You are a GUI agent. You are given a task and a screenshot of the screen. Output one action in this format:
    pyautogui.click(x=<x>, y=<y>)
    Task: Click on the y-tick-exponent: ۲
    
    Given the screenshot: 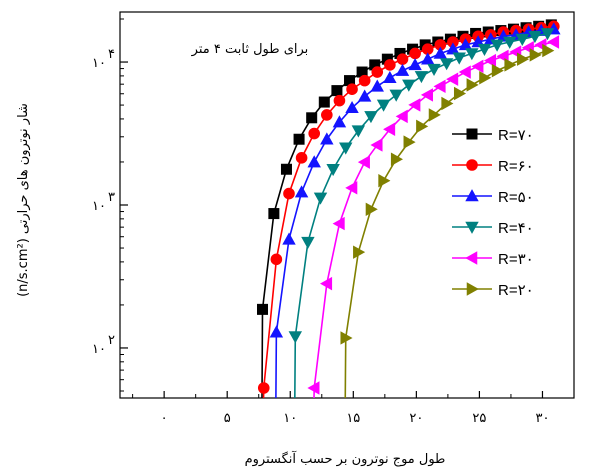 What is the action you would take?
    pyautogui.click(x=111, y=340)
    